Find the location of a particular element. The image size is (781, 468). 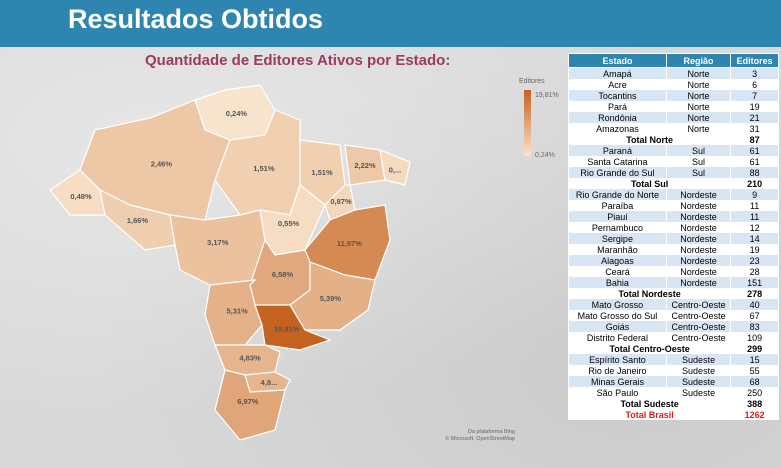

table-row: Maranhão Nordeste 19 is located at coordinates (673, 249).